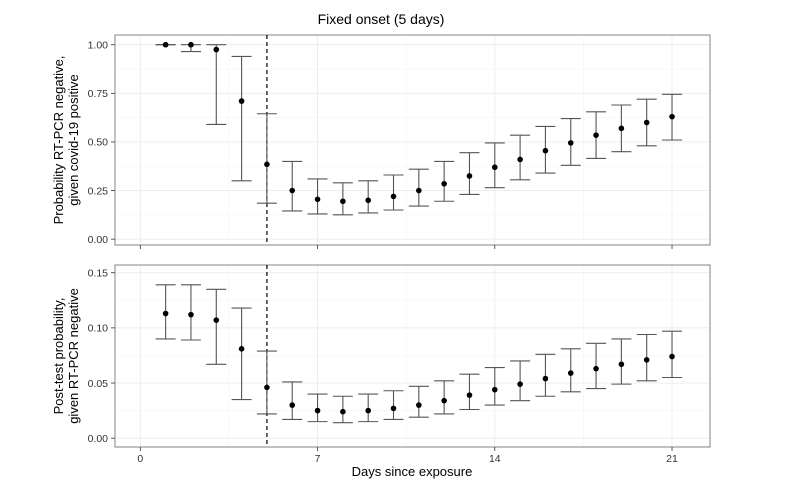 The height and width of the screenshot is (496, 792). Describe the element at coordinates (98, 191) in the screenshot. I see `y-tick-label: 0.25` at that location.